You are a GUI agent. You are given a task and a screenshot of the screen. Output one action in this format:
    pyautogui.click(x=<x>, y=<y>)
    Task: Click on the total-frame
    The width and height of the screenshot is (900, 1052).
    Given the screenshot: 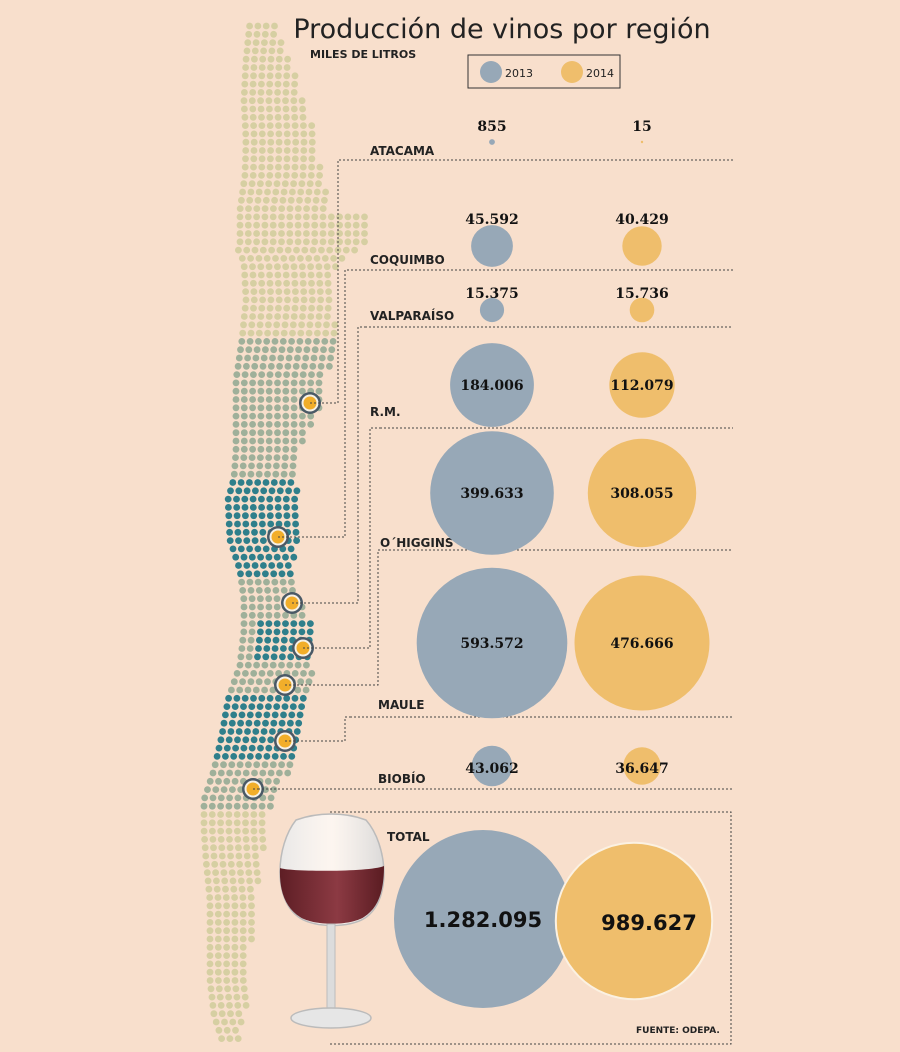 What is the action you would take?
    pyautogui.click(x=531, y=928)
    